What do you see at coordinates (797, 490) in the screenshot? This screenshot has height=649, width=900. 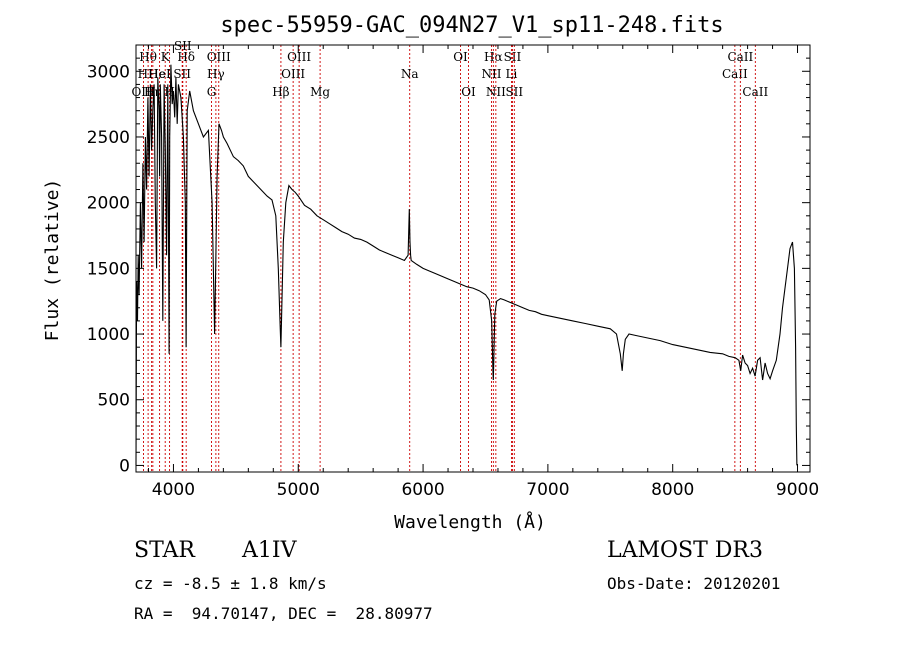 I see `x-tick-label: 9000` at bounding box center [797, 490].